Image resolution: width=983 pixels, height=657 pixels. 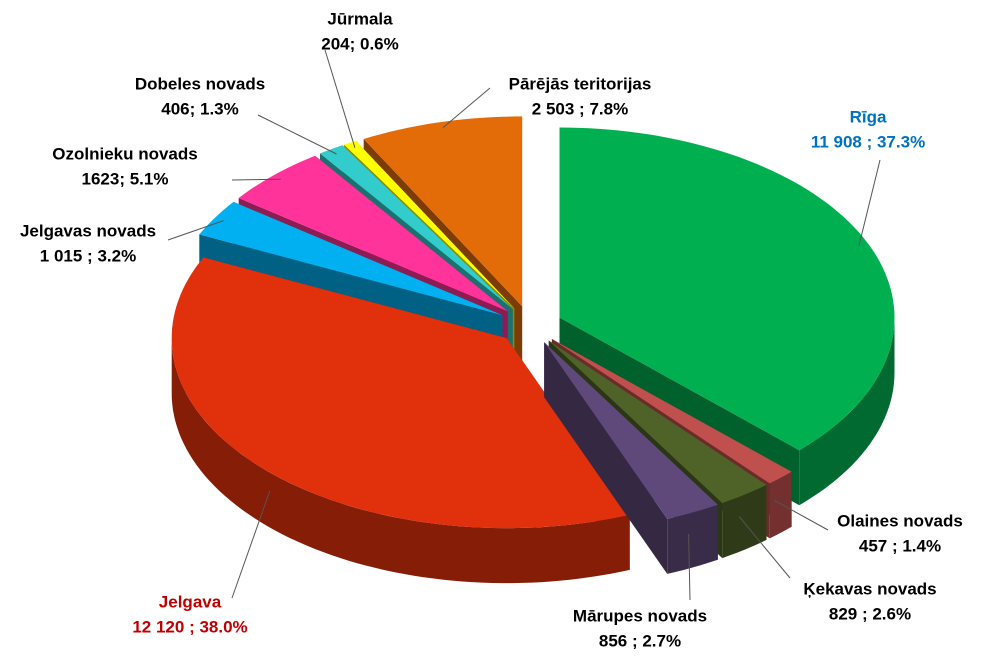 I want to click on value-label: 1 015 ; 3.2%, so click(x=88, y=255).